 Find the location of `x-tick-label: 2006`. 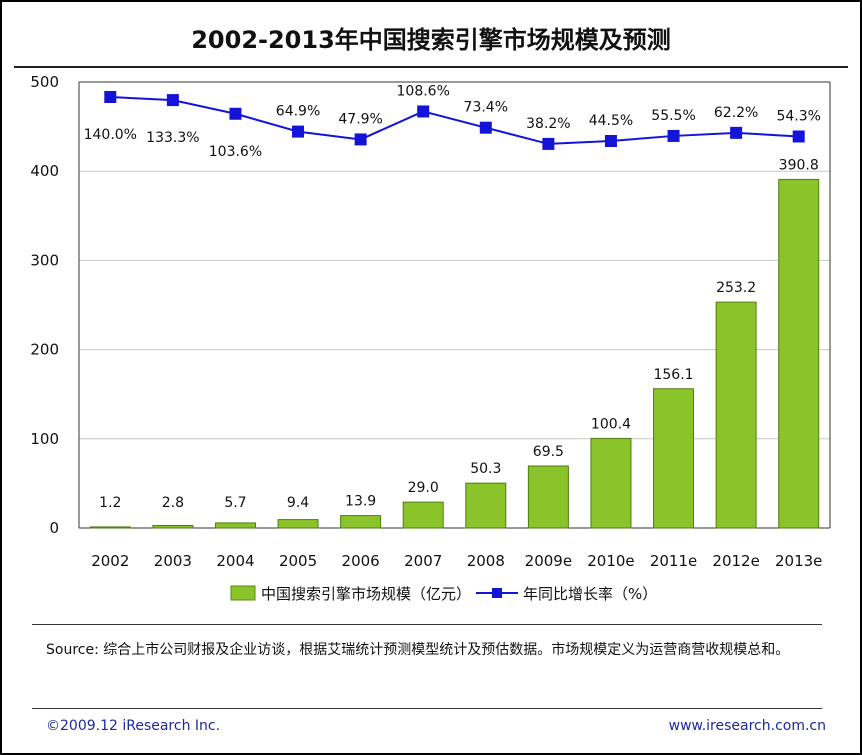

x-tick-label: 2006 is located at coordinates (361, 561).